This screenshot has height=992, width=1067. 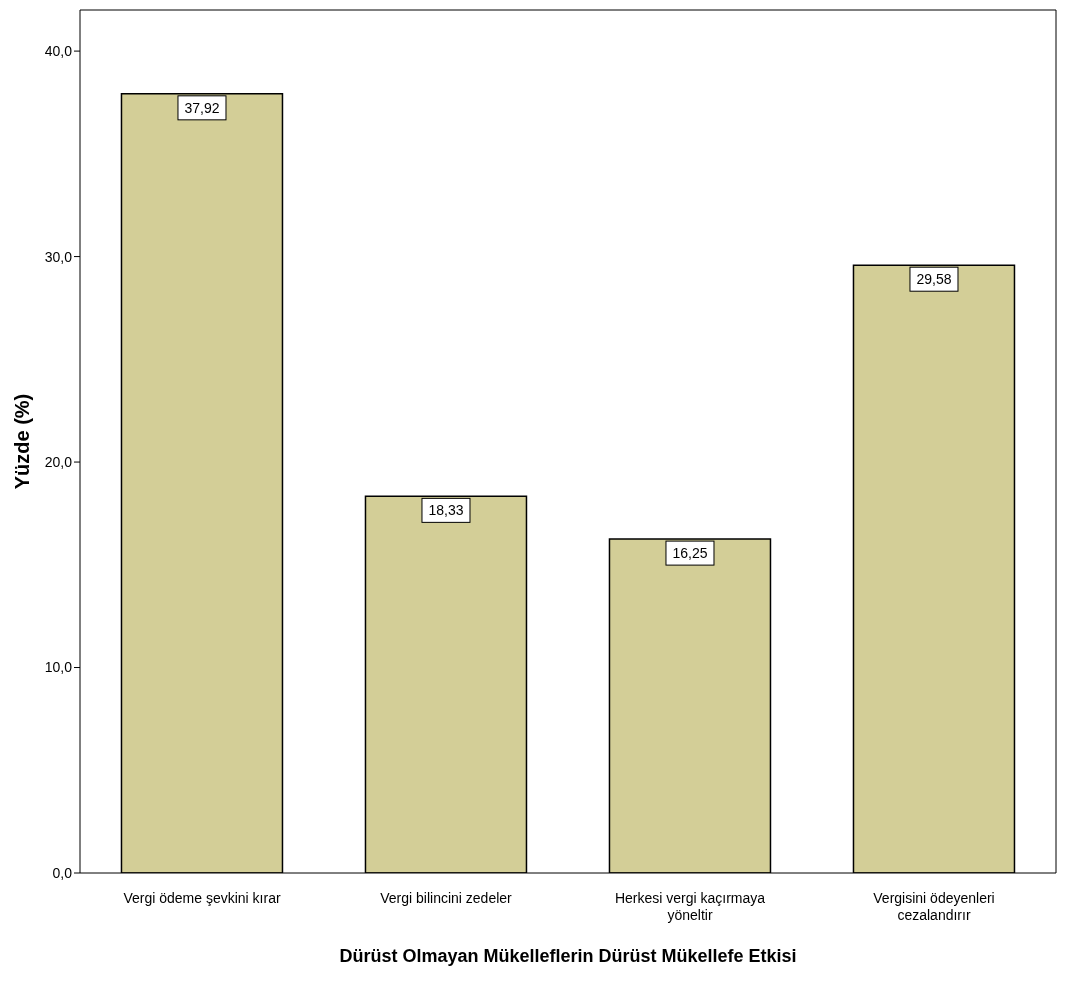 What do you see at coordinates (58, 51) in the screenshot?
I see `y-tick-label: 40,0` at bounding box center [58, 51].